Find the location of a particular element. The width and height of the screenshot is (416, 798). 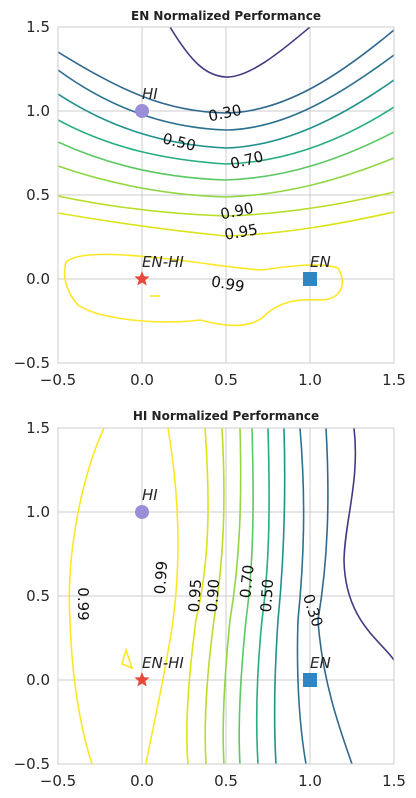

contour-line-0.99-small is located at coordinates (127, 658).